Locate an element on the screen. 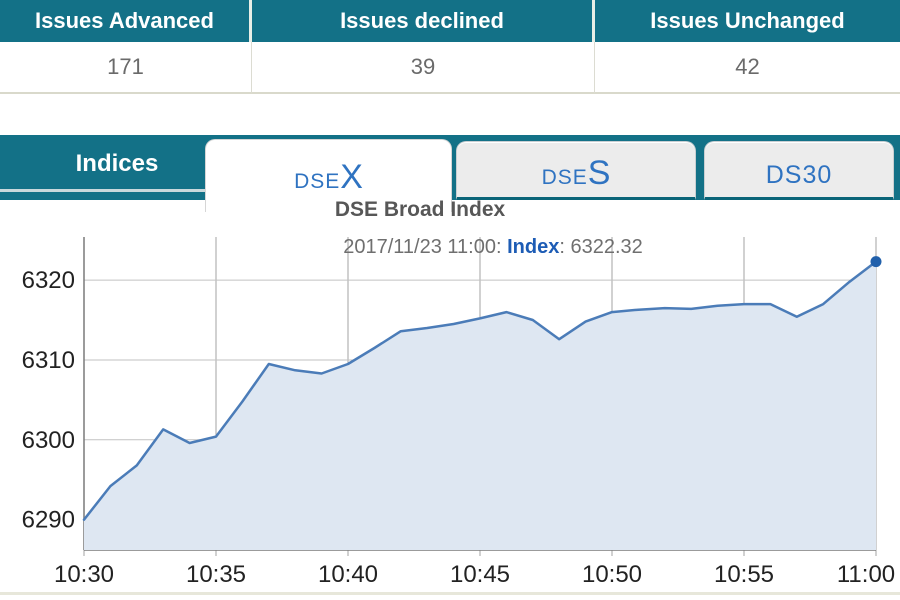 The width and height of the screenshot is (900, 600). chart-subtitle: 2017/11/23 11:00: Index: 6322.32 is located at coordinates (493, 247).